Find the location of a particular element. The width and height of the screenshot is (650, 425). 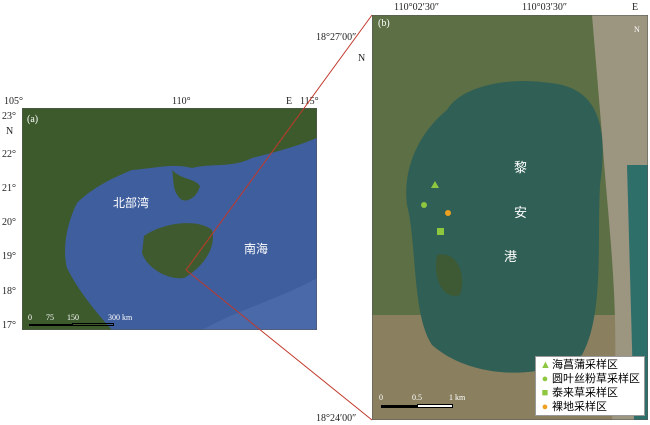

scale-tick: 150 is located at coordinates (73, 317).